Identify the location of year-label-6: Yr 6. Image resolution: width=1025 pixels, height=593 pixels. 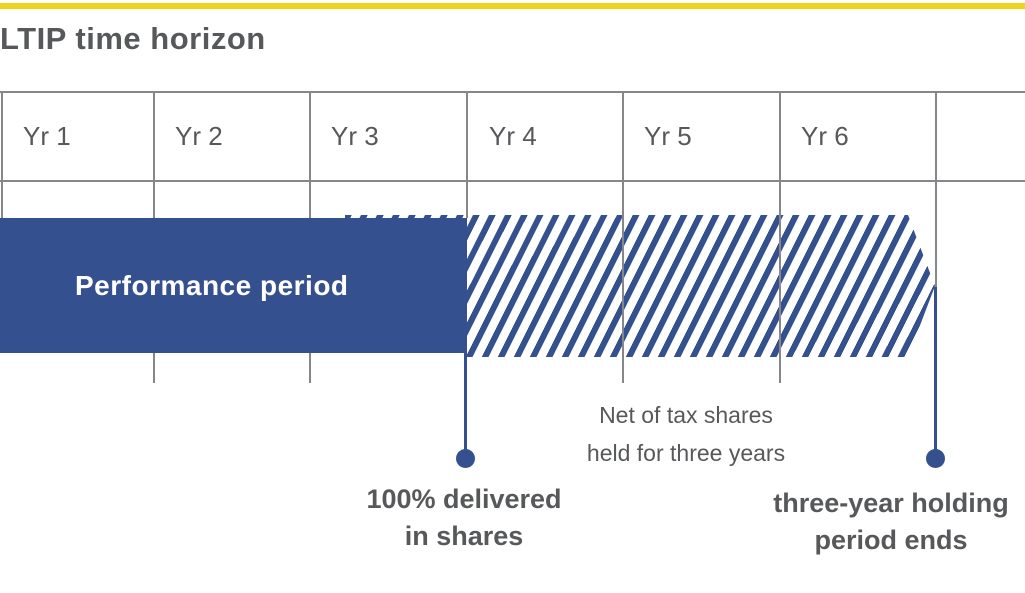
(825, 136).